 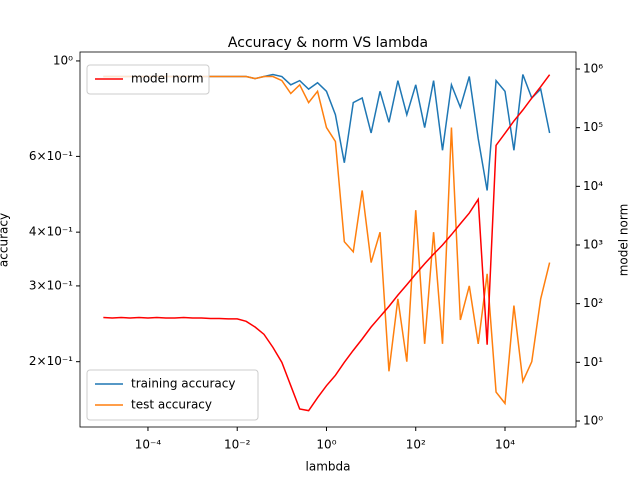 I want to click on y-tick-label: 10⁰, so click(x=63, y=60).